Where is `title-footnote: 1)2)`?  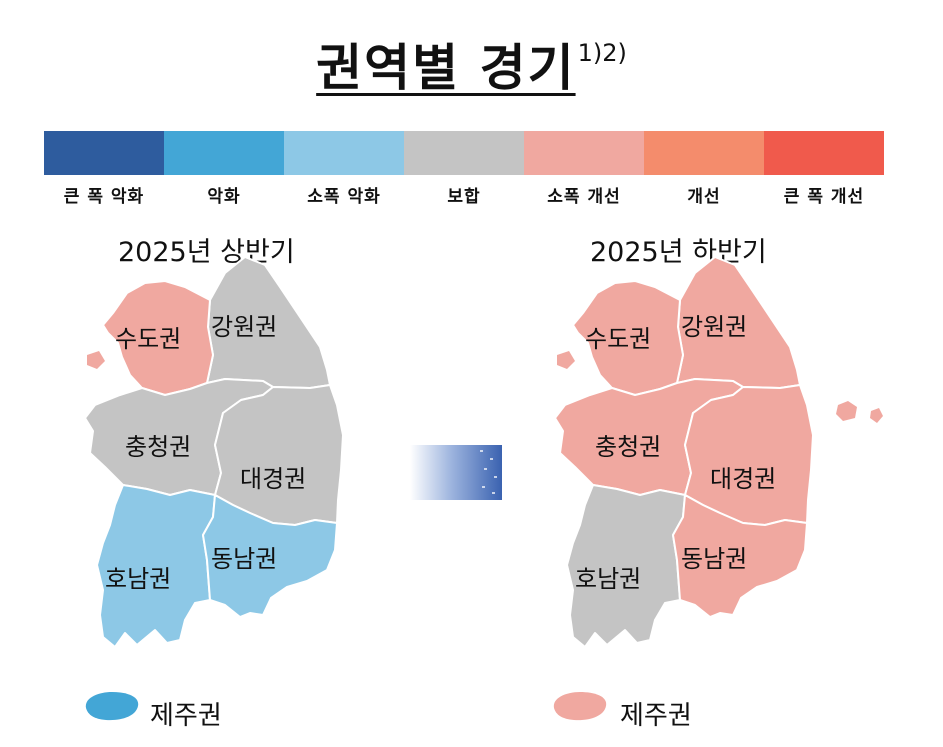
title-footnote: 1)2) is located at coordinates (602, 53).